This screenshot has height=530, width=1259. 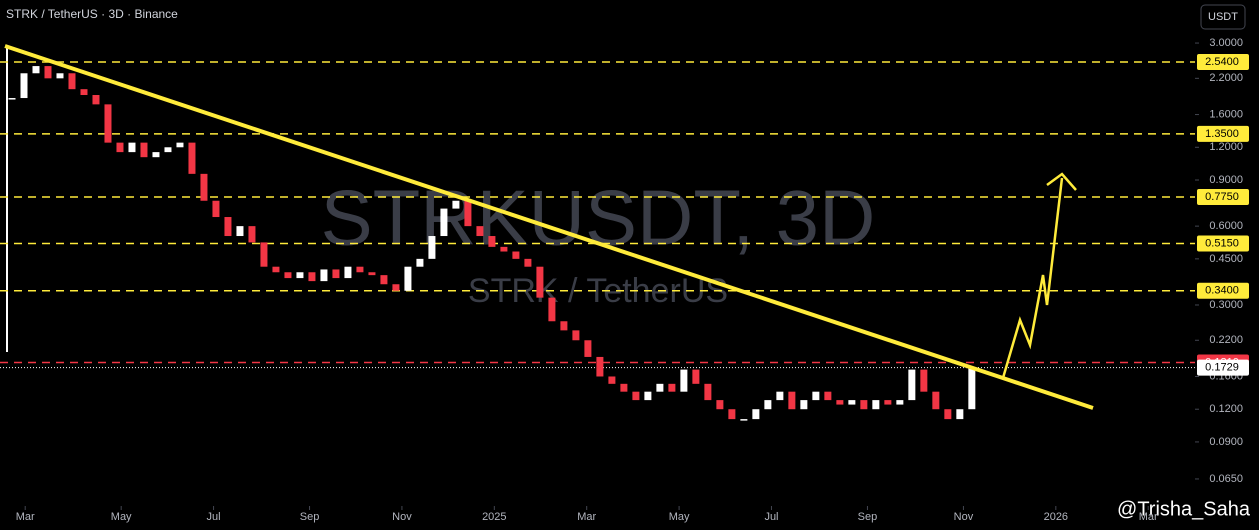 I want to click on currency-button: USDT, so click(x=1223, y=17).